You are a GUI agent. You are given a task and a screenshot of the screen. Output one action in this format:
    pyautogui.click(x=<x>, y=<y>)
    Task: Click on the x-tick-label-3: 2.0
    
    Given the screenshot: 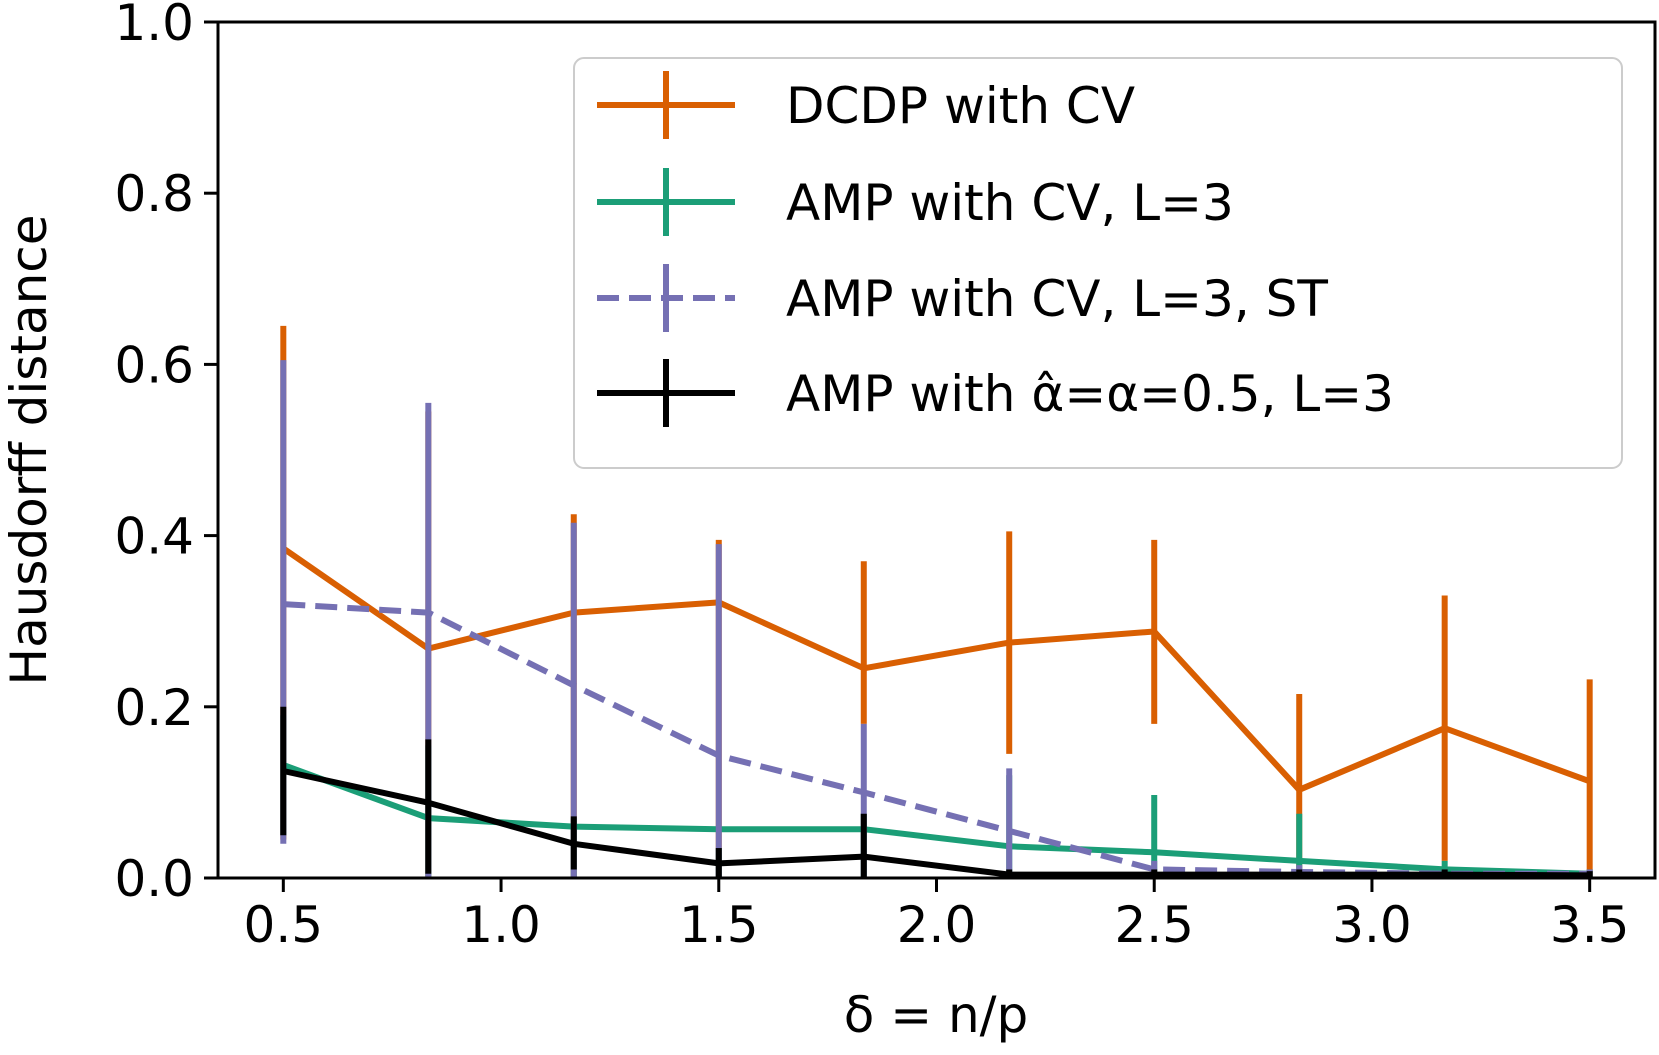 What is the action you would take?
    pyautogui.click(x=937, y=925)
    